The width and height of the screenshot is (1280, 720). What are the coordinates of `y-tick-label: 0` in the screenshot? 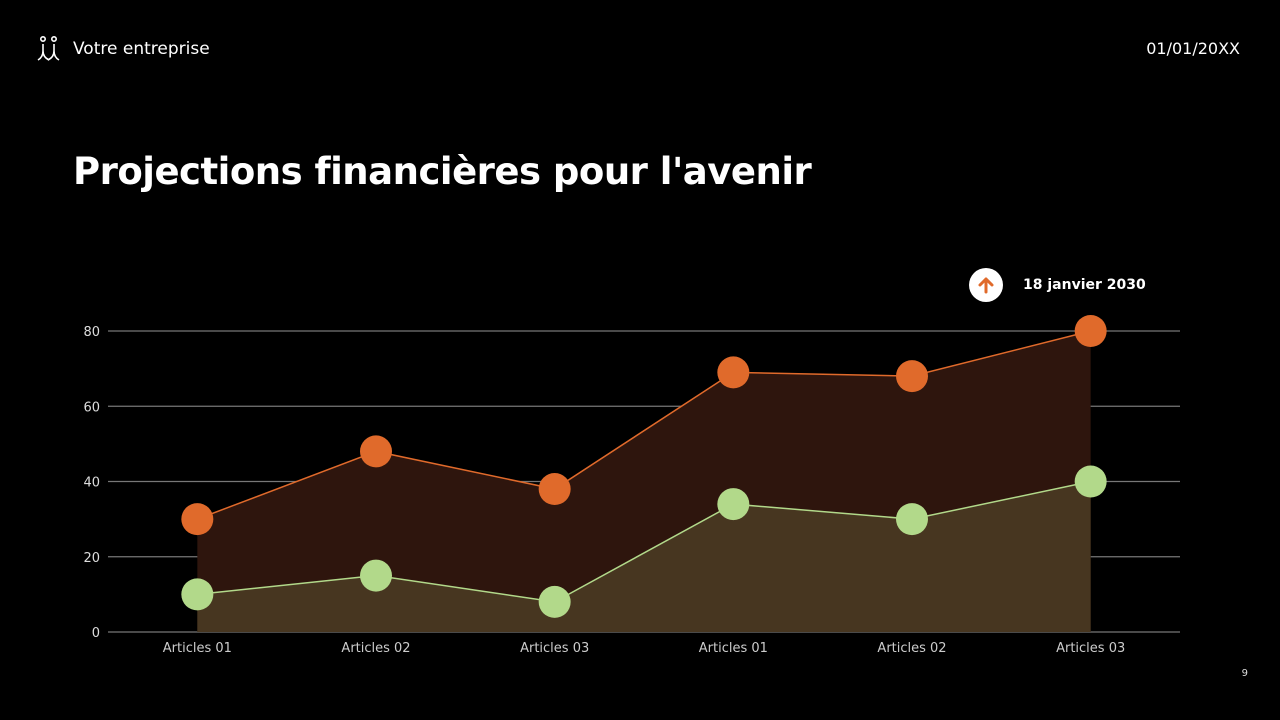 It's located at (96, 633).